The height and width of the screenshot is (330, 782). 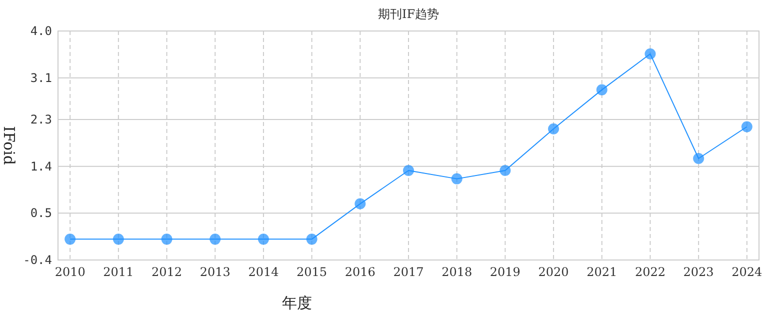 I want to click on y-tick-label: 1.4, so click(x=41, y=166).